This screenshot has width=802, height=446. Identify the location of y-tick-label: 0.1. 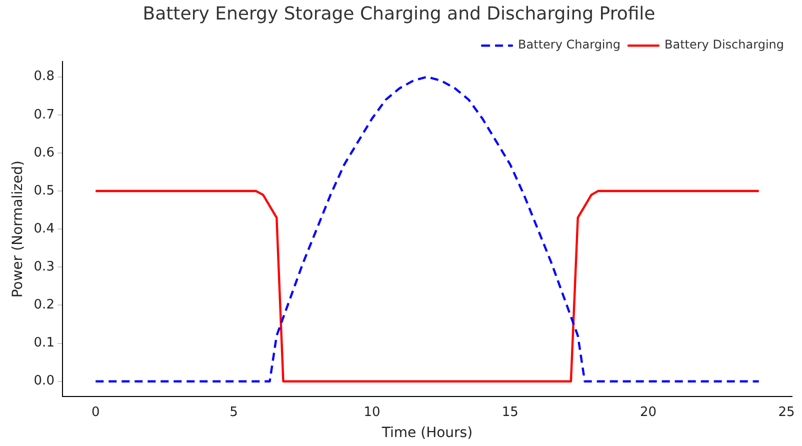
(44, 343).